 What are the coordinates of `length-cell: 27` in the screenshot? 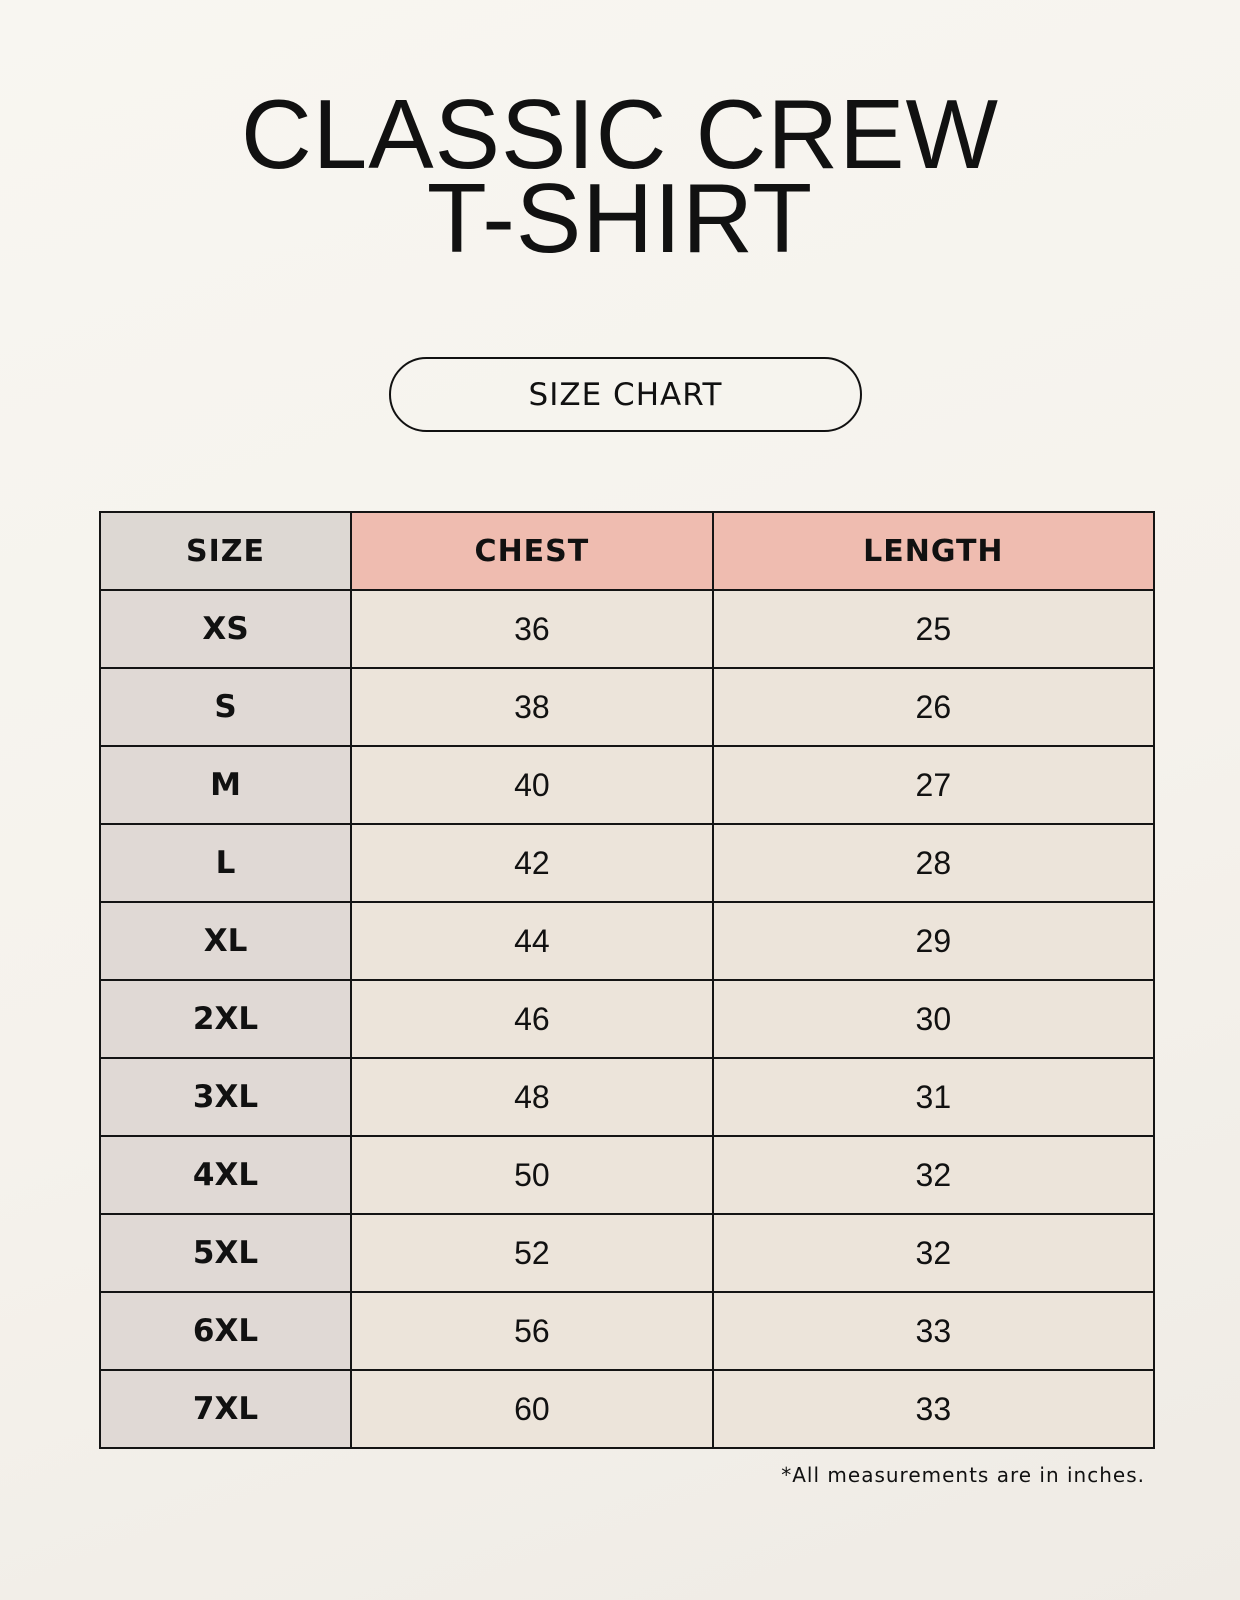 It's located at (933, 785).